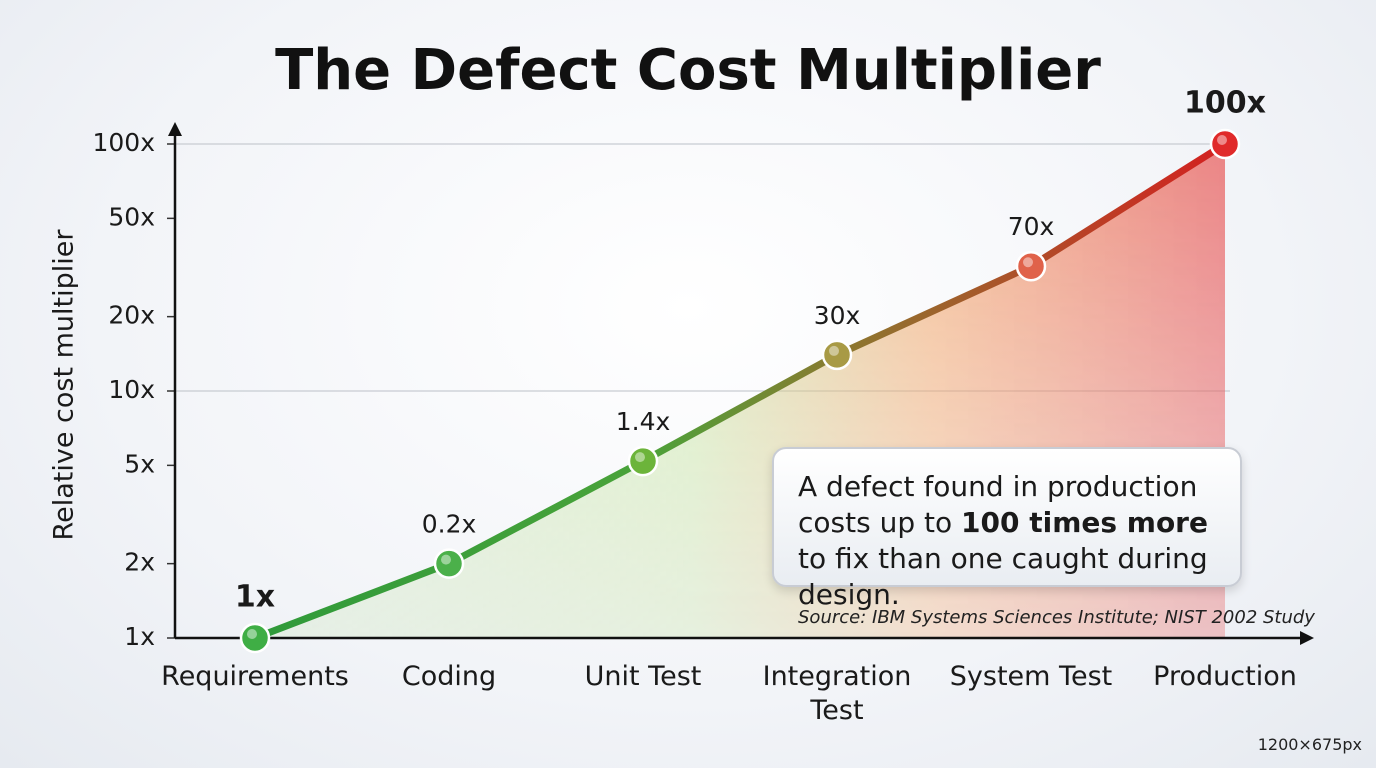 The height and width of the screenshot is (768, 1376). What do you see at coordinates (131, 216) in the screenshot?
I see `y-tick-label: 50x` at bounding box center [131, 216].